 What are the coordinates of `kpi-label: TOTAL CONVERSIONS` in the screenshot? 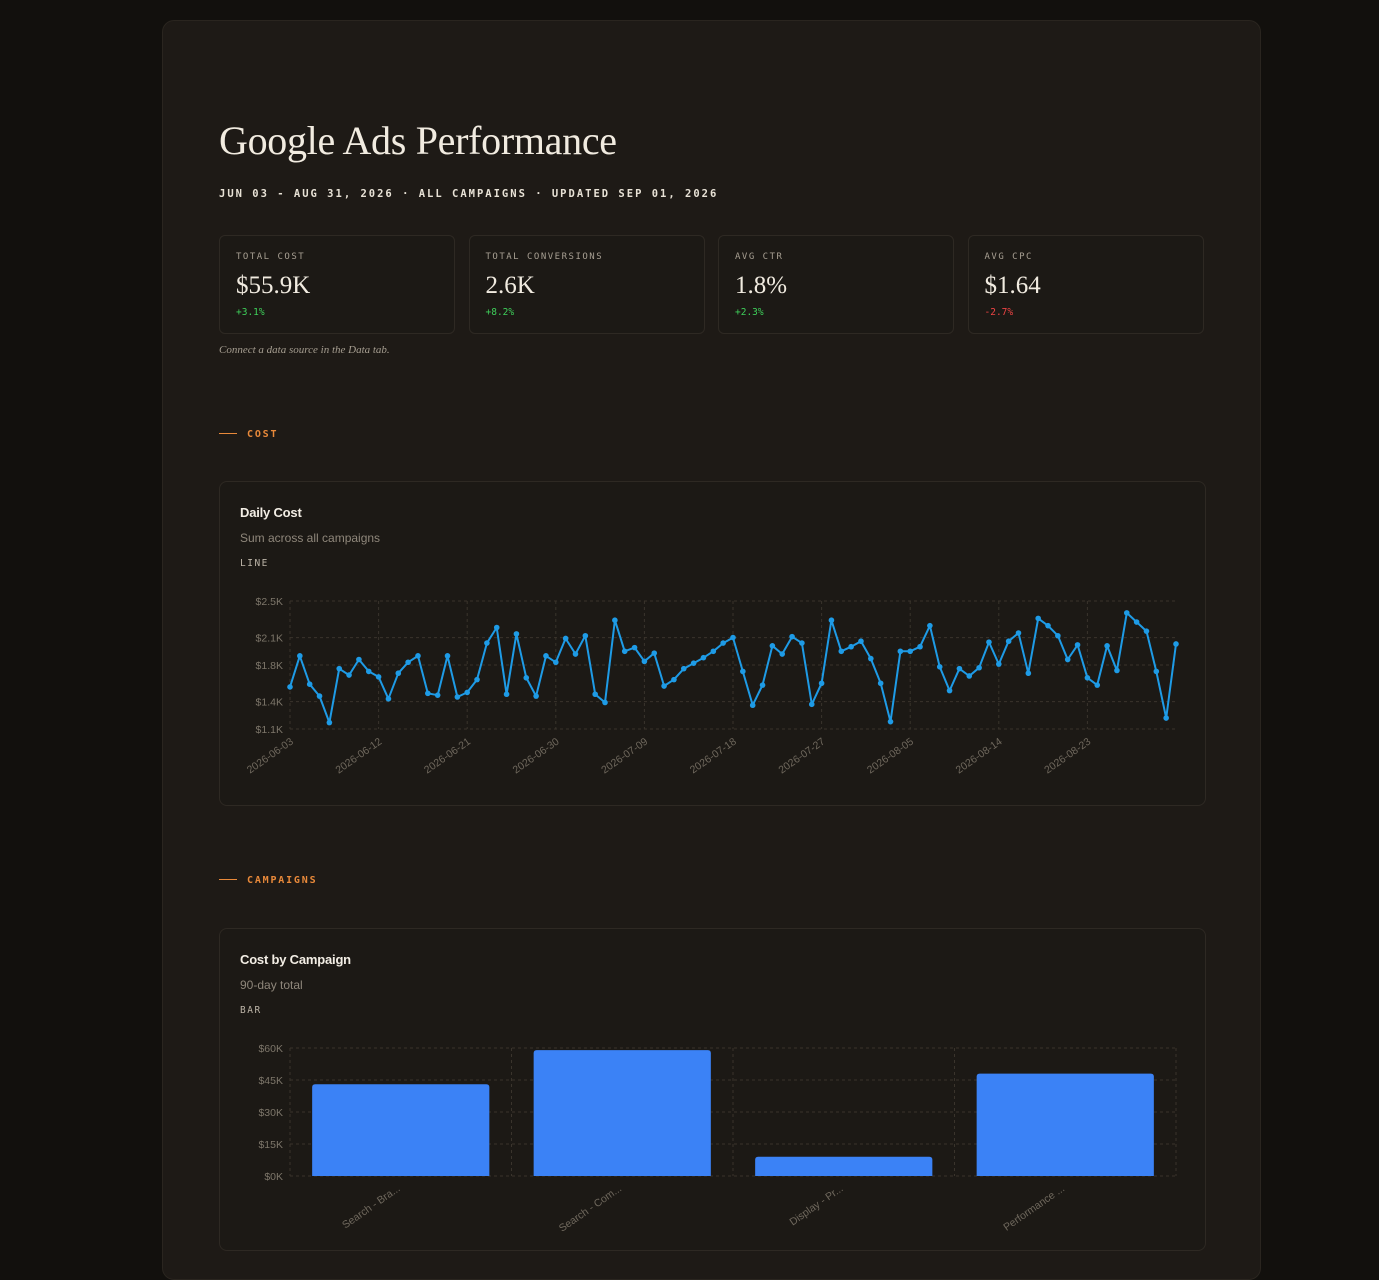 It's located at (544, 257).